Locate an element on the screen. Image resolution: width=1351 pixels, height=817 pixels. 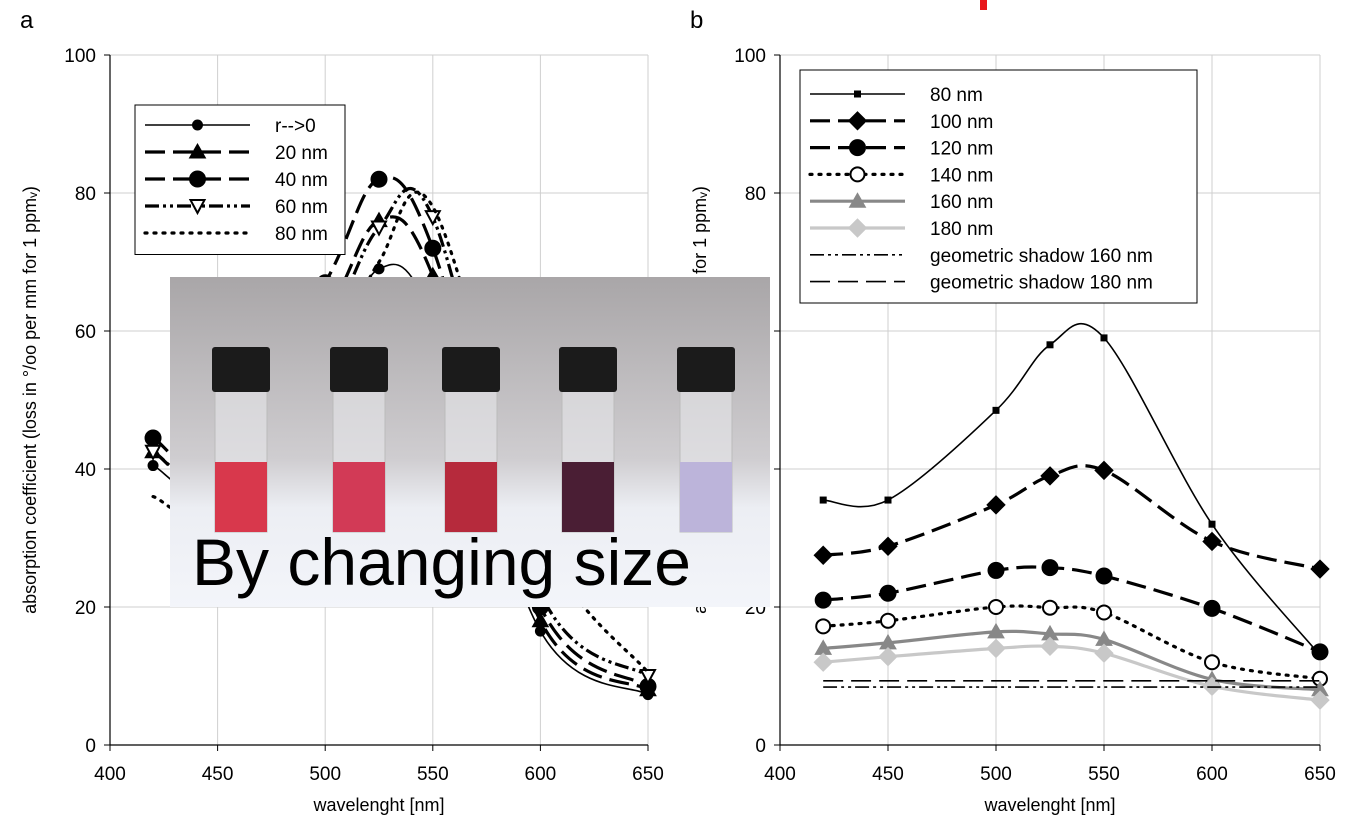
legend-box is located at coordinates (998, 186).